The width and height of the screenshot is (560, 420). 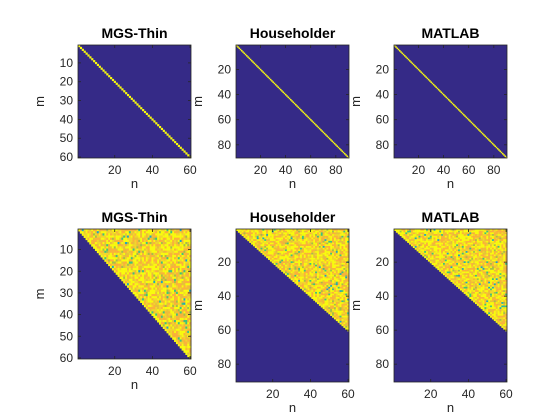 I want to click on y-tick-label: 60, so click(x=225, y=330).